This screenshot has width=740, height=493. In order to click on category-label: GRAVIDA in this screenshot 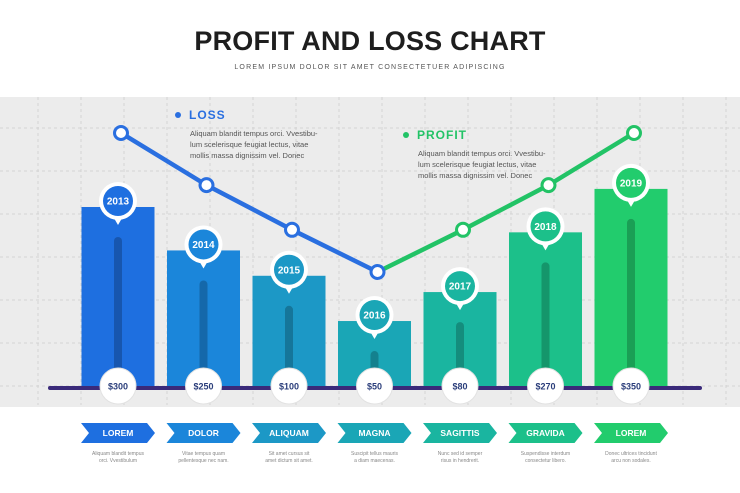, I will do `click(545, 433)`.